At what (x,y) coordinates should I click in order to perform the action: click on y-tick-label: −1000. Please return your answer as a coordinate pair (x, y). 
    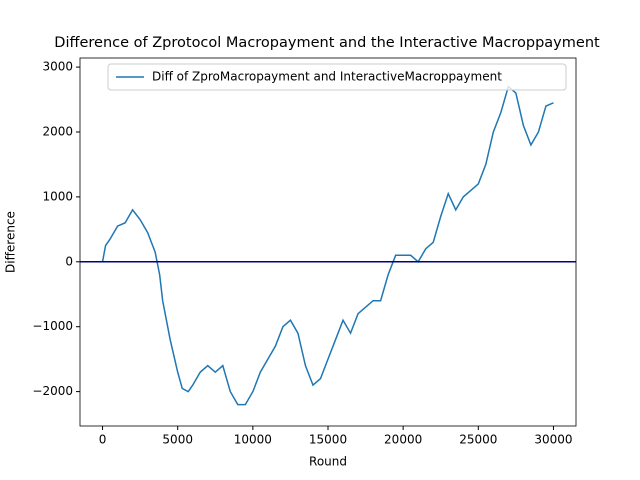
    Looking at the image, I should click on (52, 326).